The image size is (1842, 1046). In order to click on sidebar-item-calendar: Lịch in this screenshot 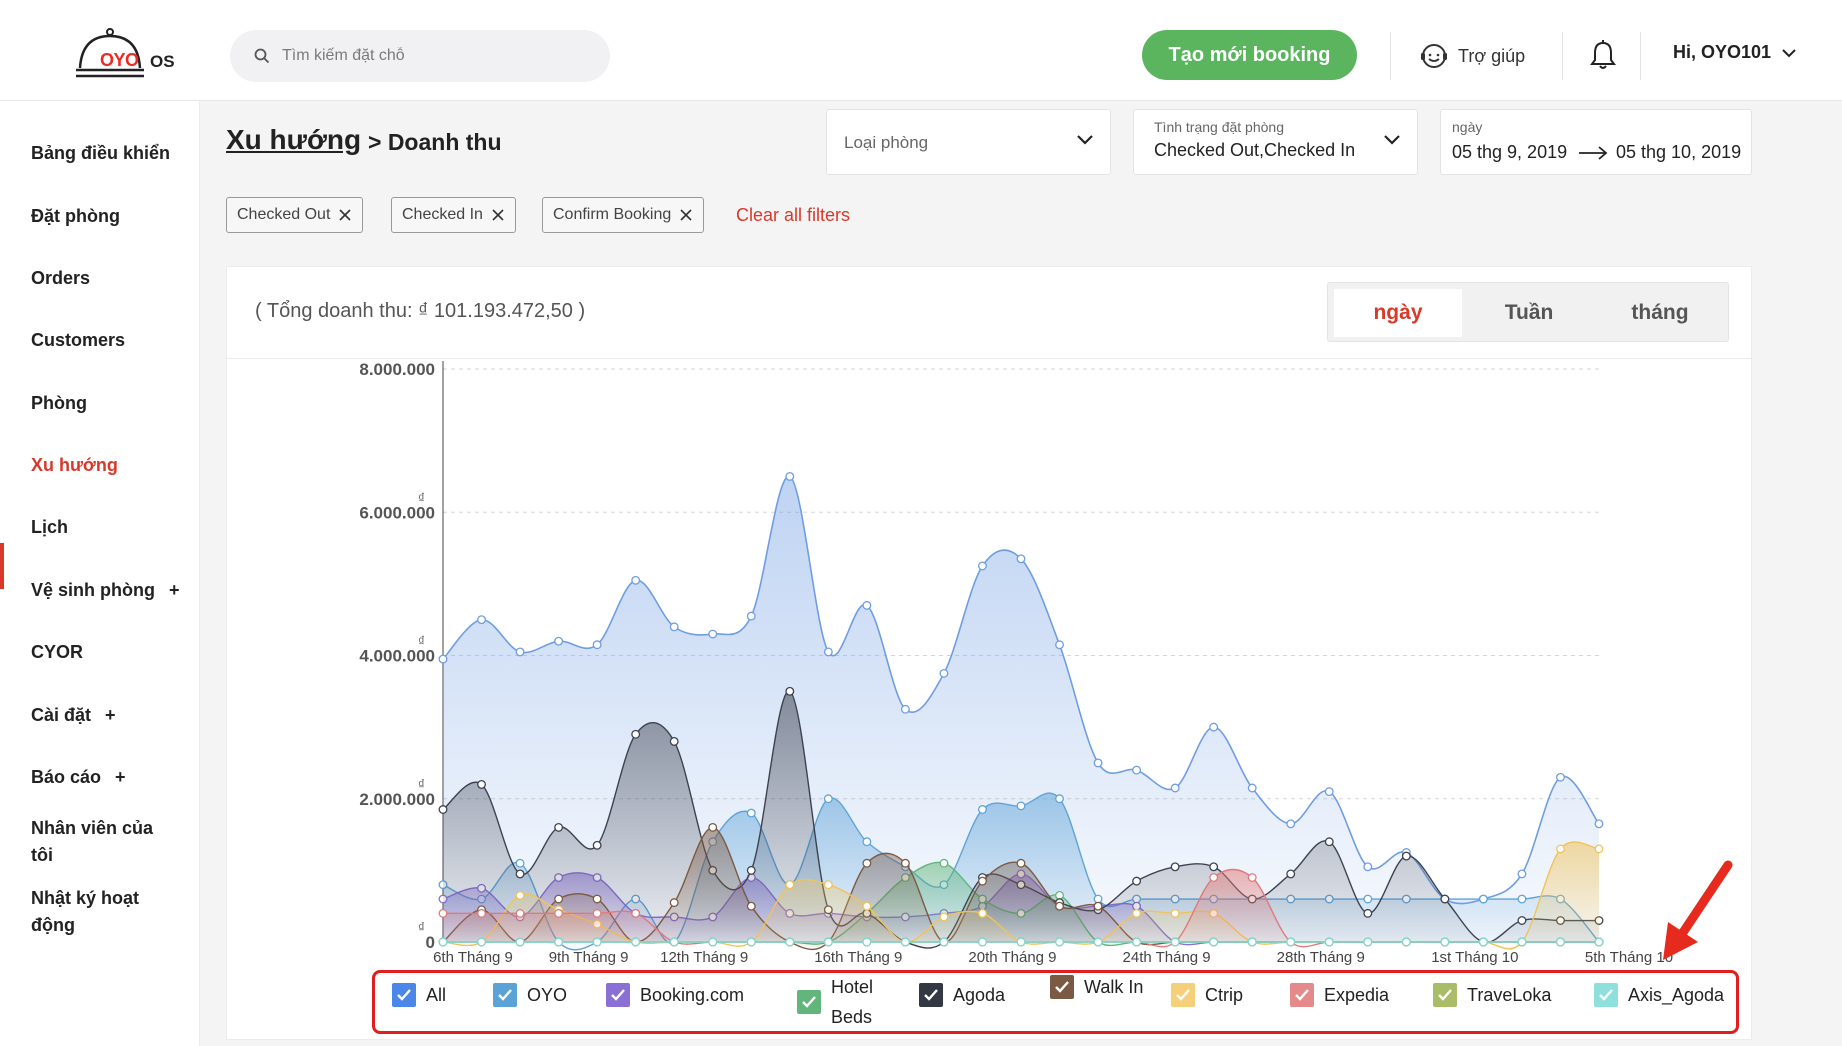, I will do `click(50, 527)`.